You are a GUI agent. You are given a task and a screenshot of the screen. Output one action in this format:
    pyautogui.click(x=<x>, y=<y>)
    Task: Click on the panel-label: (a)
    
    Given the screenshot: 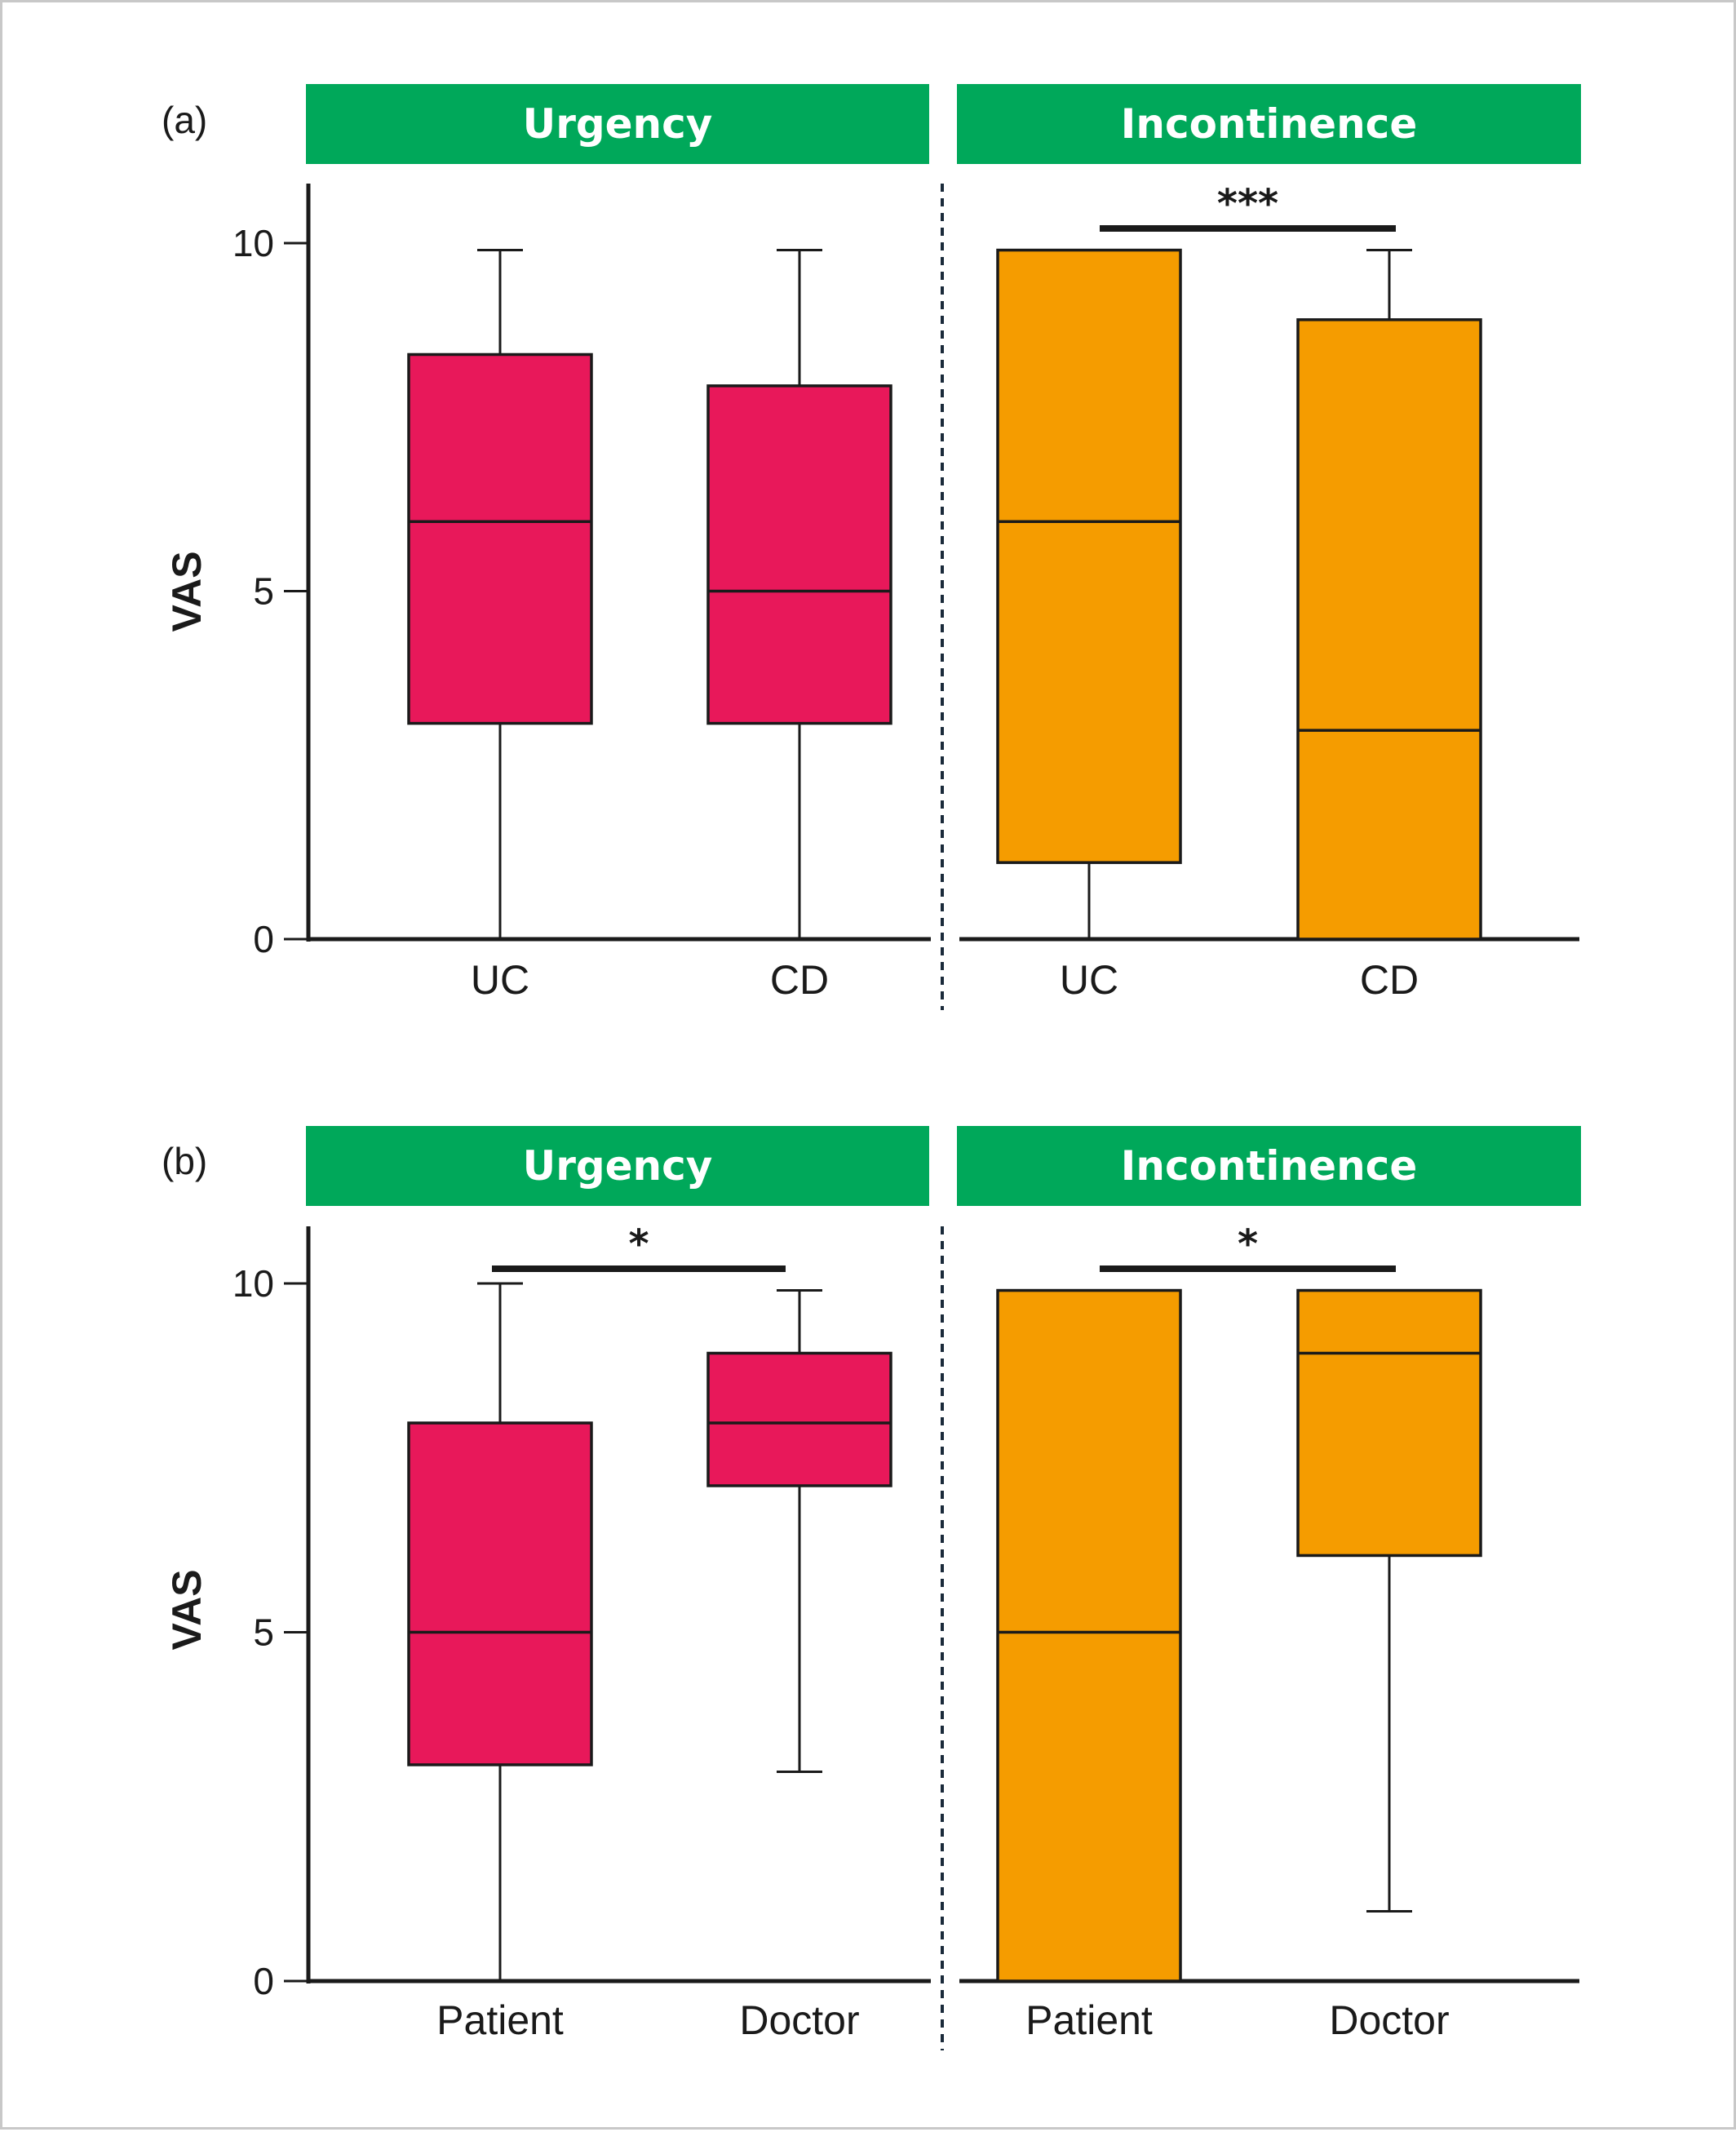 What is the action you would take?
    pyautogui.click(x=184, y=120)
    